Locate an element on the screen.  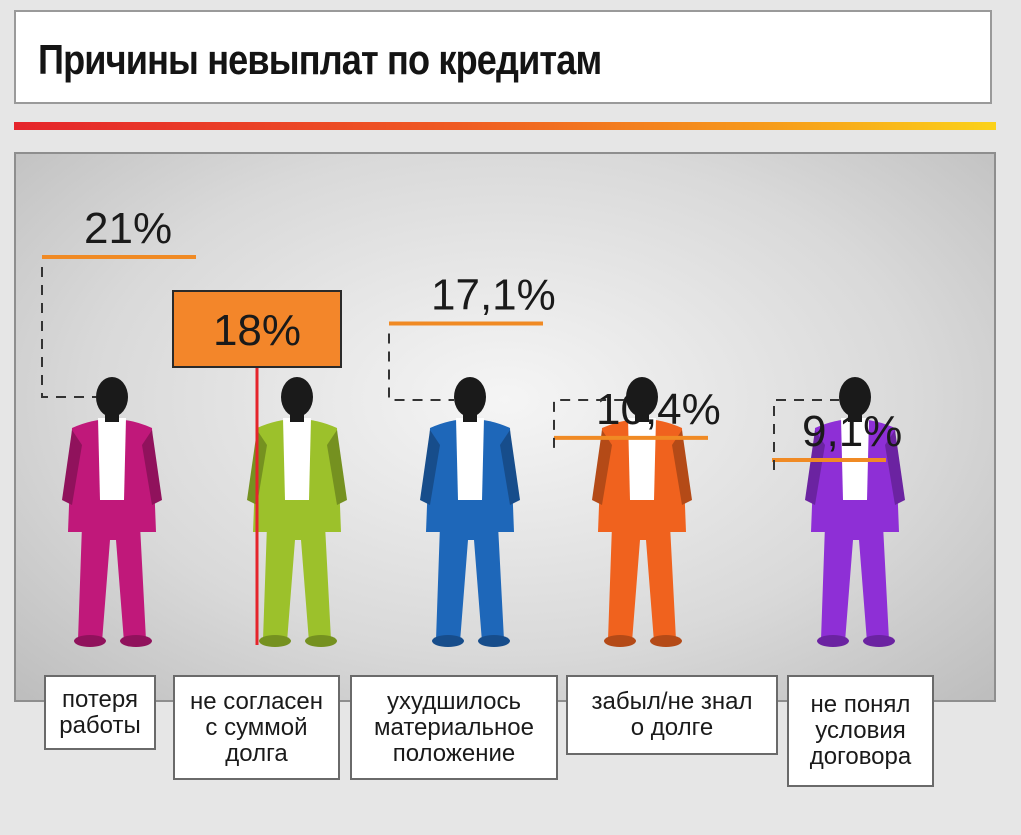
value-label-3: 17,1% is located at coordinates (493, 295).